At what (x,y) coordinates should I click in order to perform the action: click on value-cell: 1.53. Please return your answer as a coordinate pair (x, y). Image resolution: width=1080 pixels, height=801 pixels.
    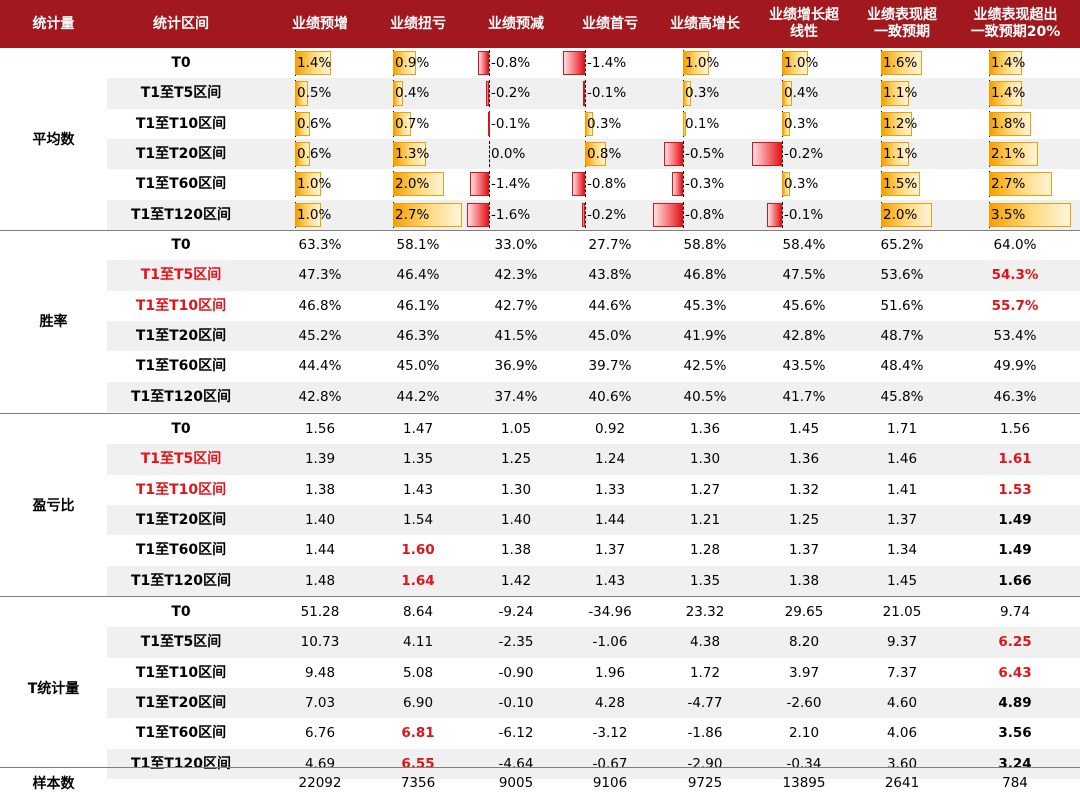
    Looking at the image, I should click on (1015, 489).